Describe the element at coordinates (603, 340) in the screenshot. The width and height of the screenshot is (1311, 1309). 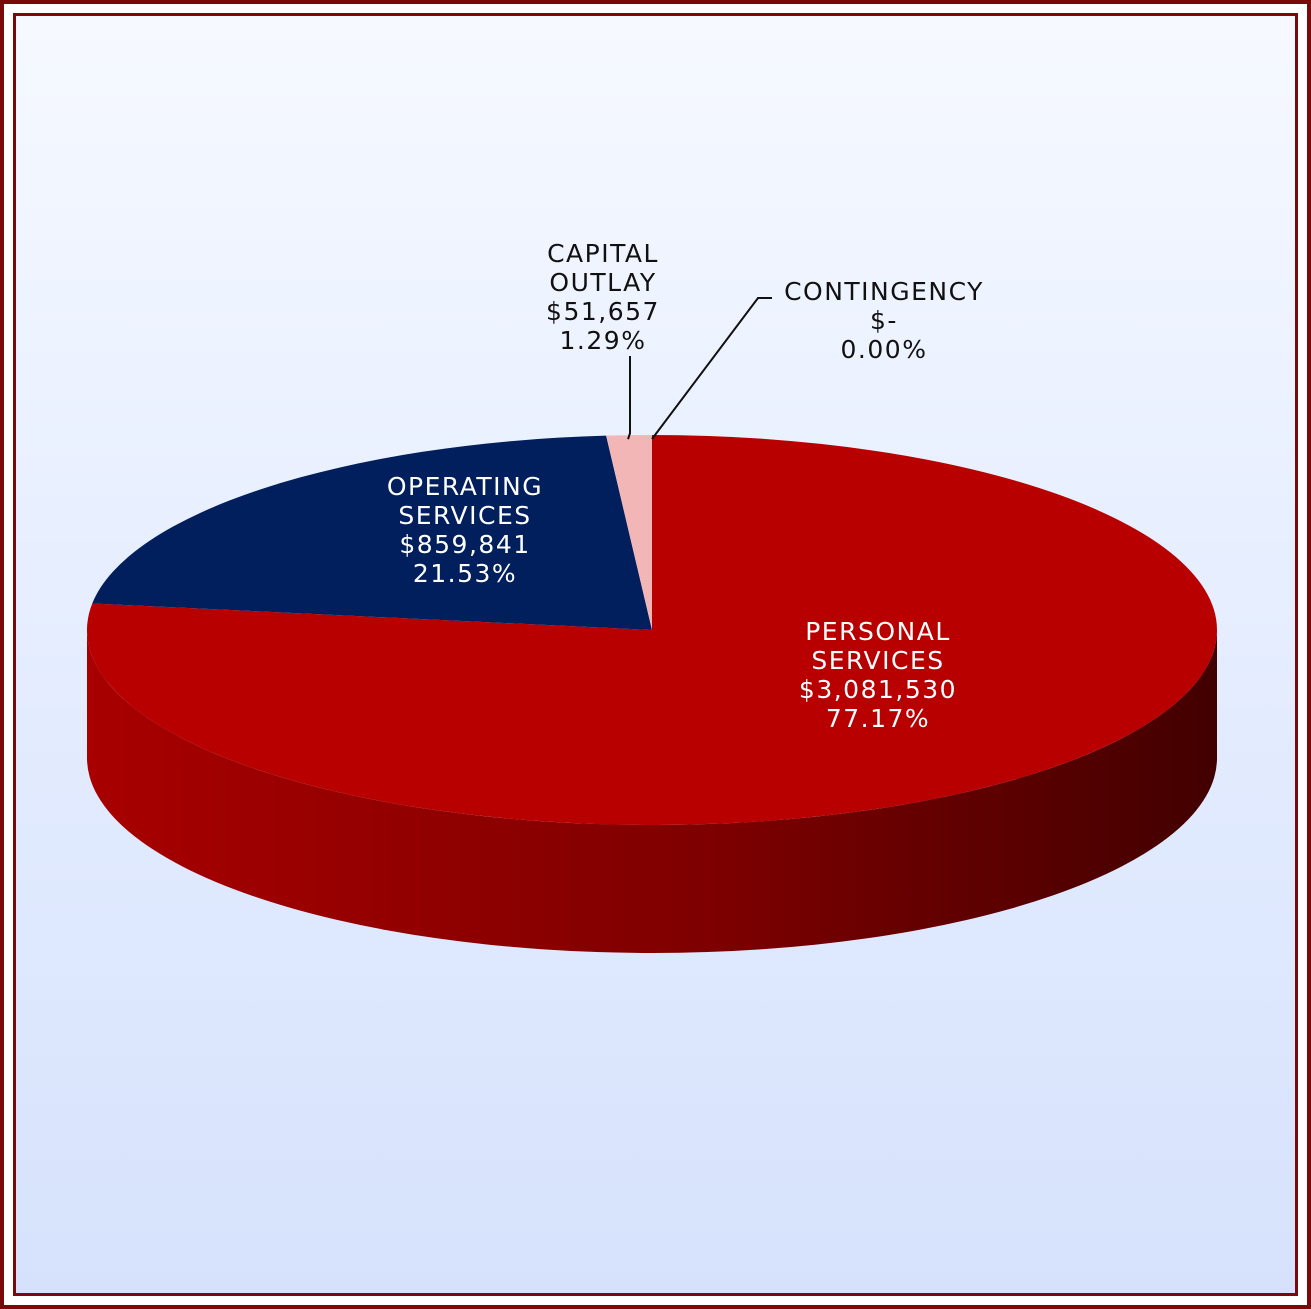
I see `label-percent-capital: 1.29%` at that location.